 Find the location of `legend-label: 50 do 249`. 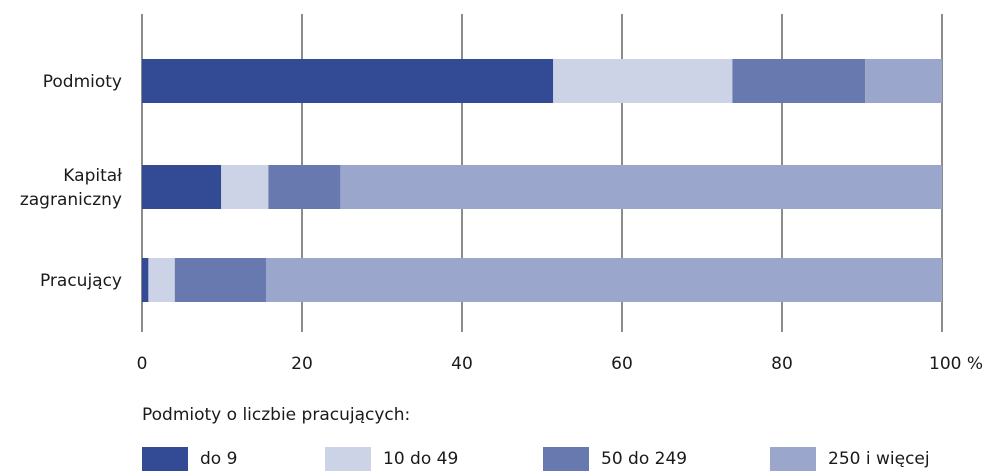

legend-label: 50 do 249 is located at coordinates (644, 459).